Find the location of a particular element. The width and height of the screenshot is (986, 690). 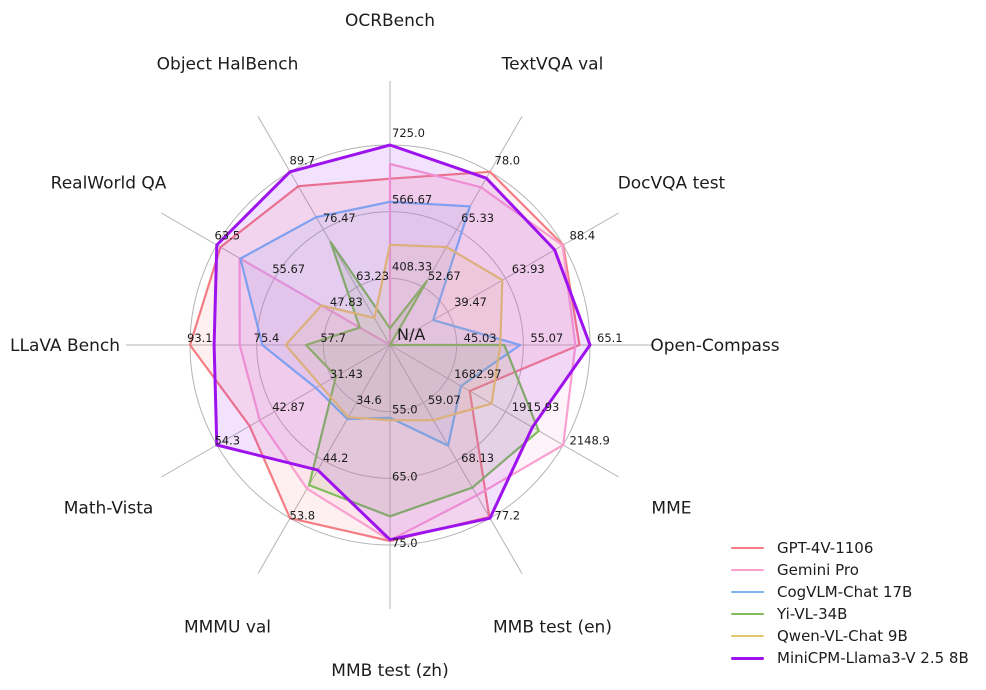

tick-label-open-compass-2: 55.07 is located at coordinates (546, 338).